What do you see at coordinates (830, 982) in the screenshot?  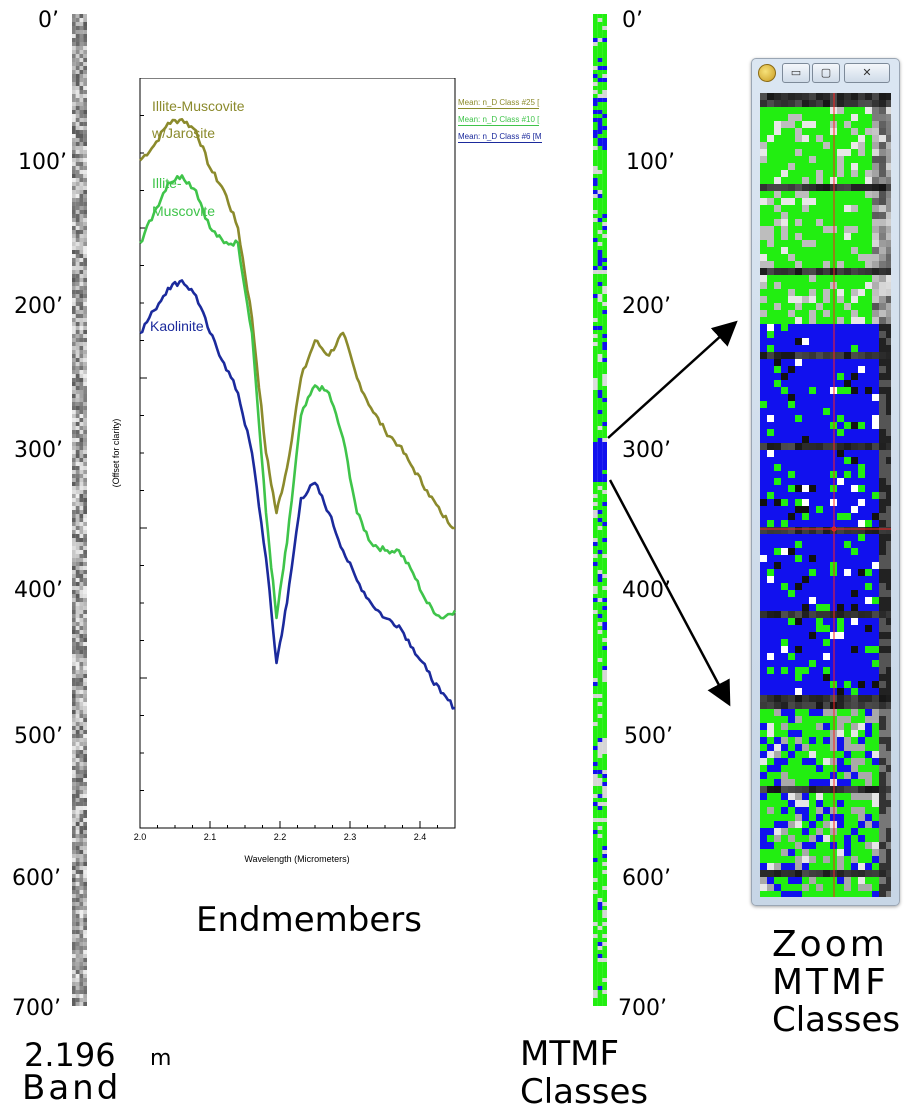 I see `zoom-mtmf-caption: MTMF` at bounding box center [830, 982].